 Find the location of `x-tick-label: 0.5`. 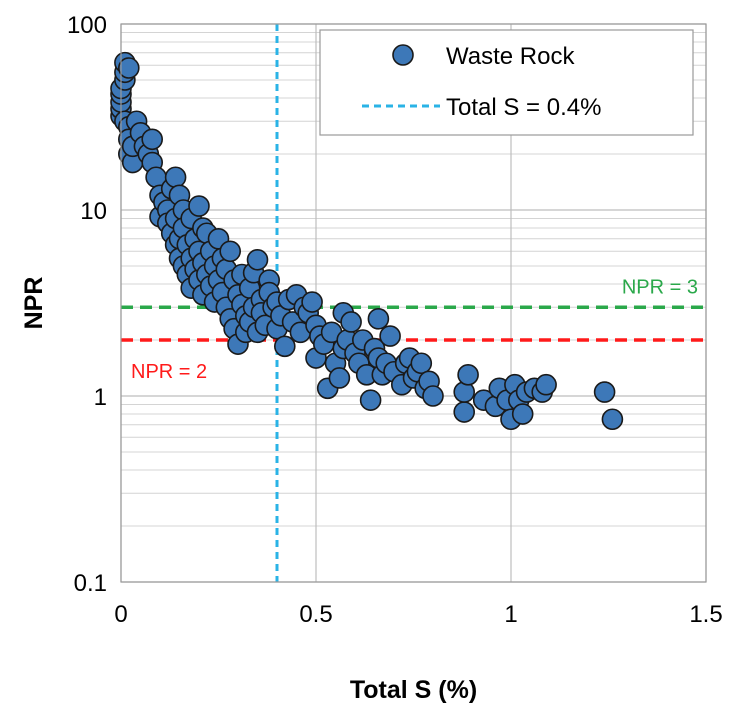

x-tick-label: 0.5 is located at coordinates (315, 614).